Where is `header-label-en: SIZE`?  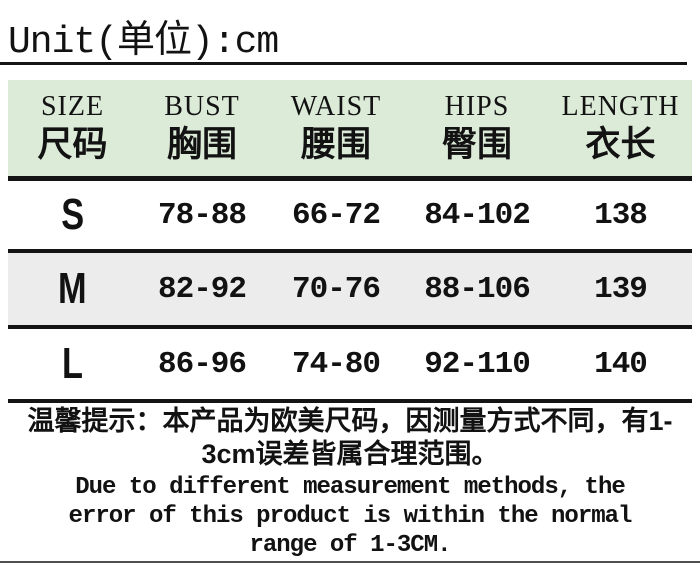 header-label-en: SIZE is located at coordinates (72, 106).